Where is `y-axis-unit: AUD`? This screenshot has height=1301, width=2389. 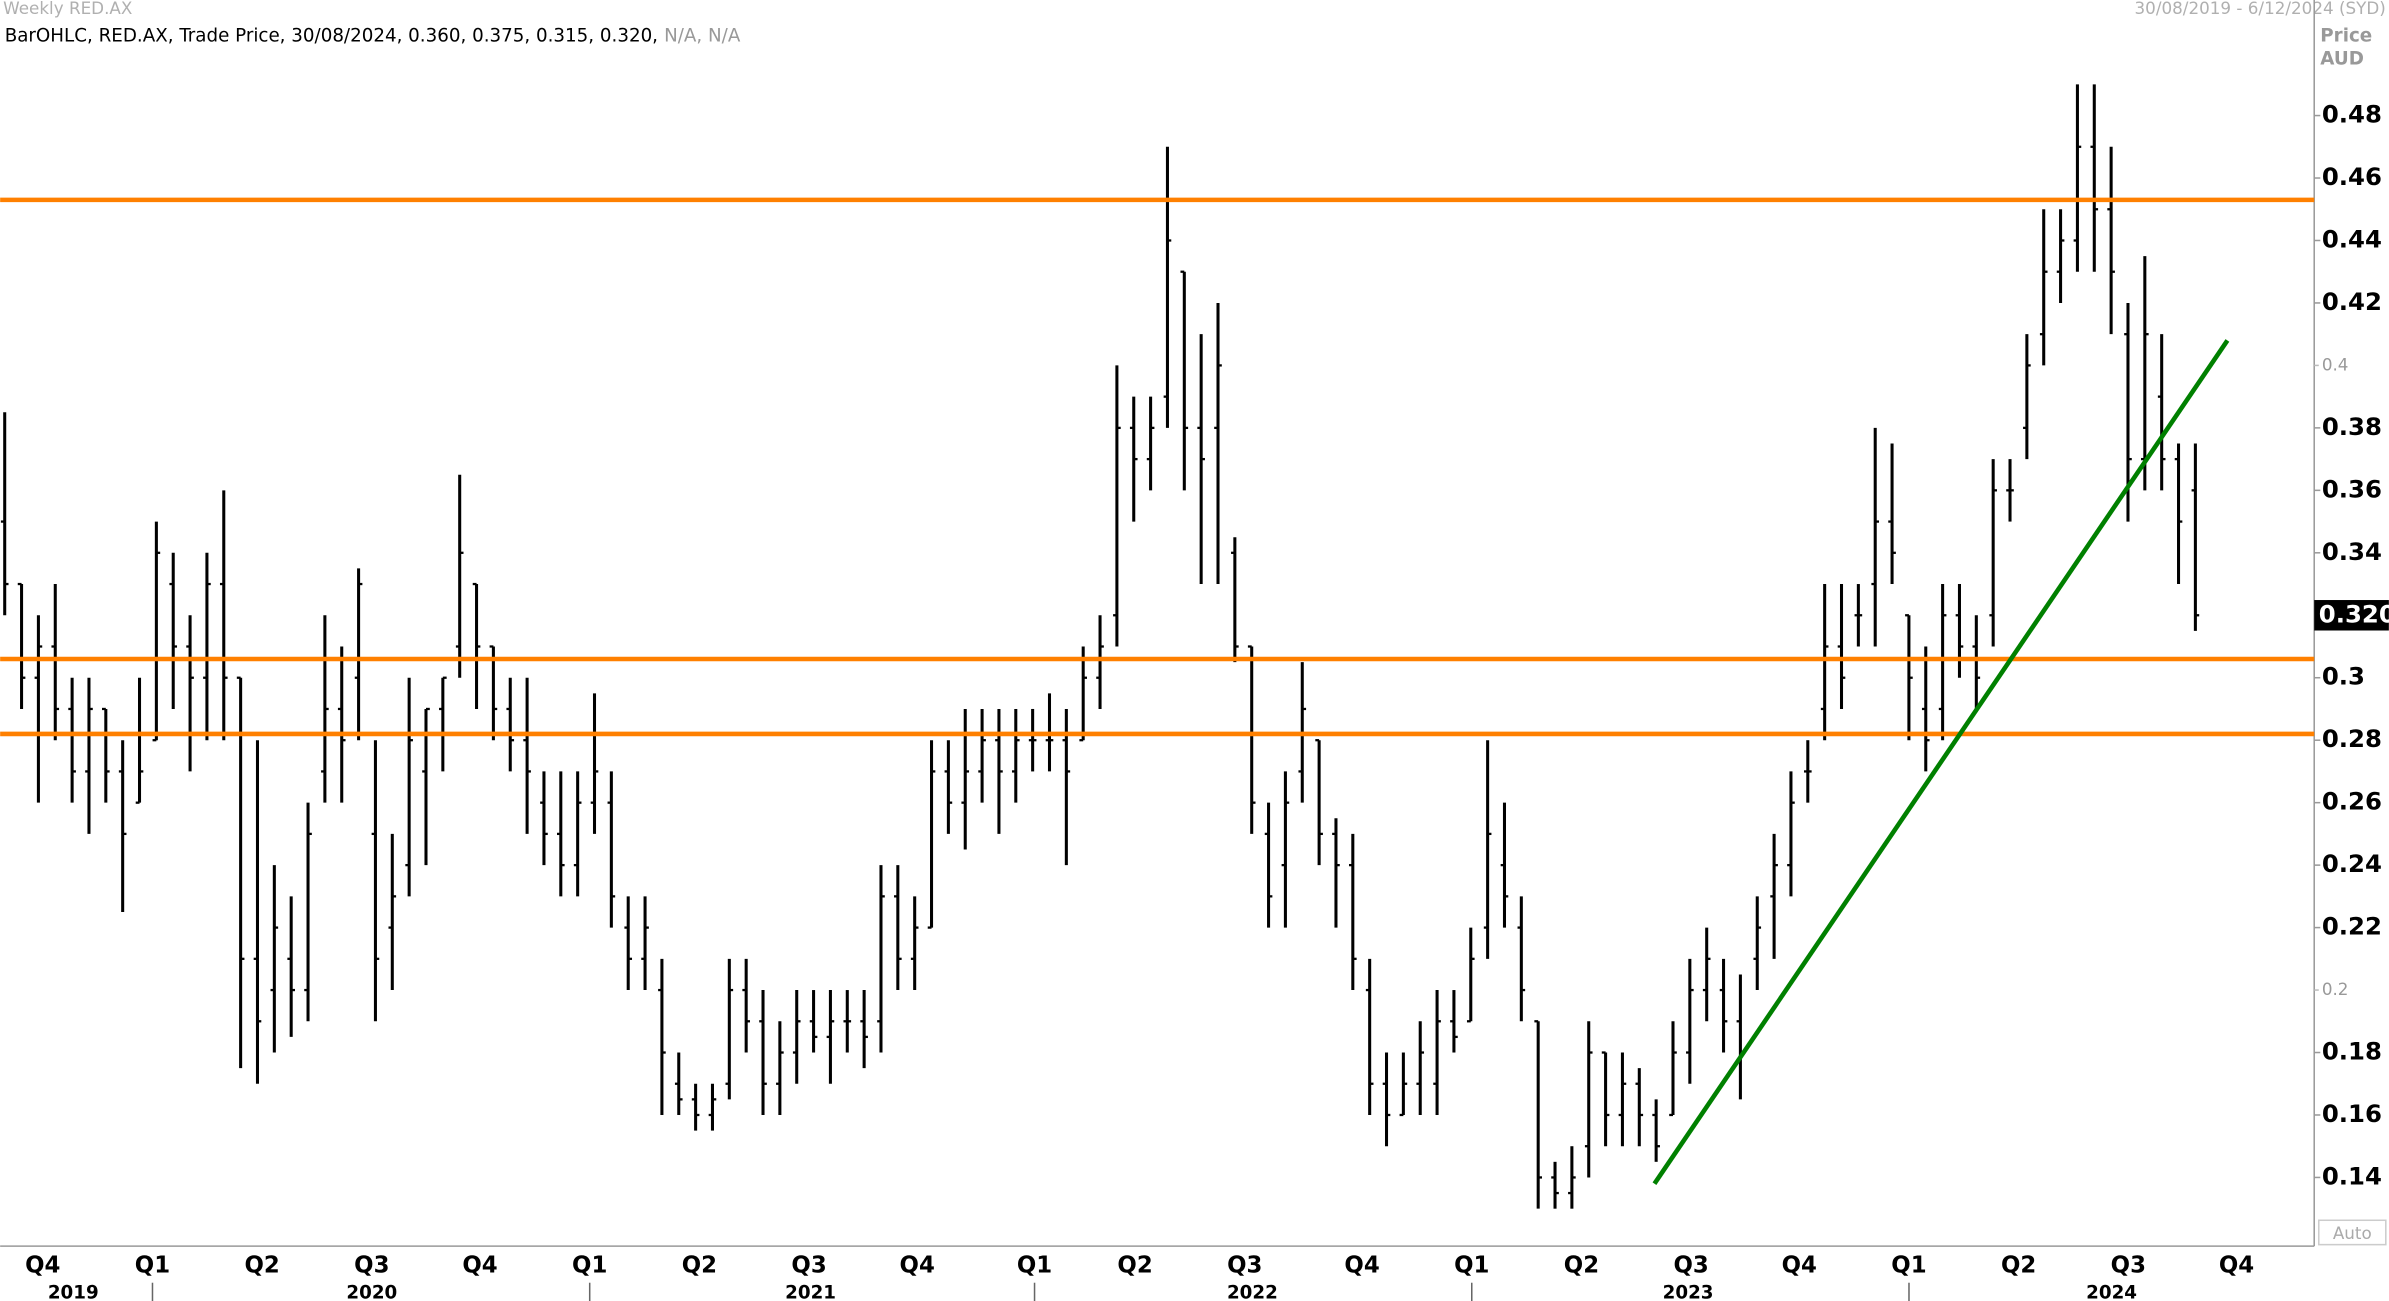 y-axis-unit: AUD is located at coordinates (2342, 58).